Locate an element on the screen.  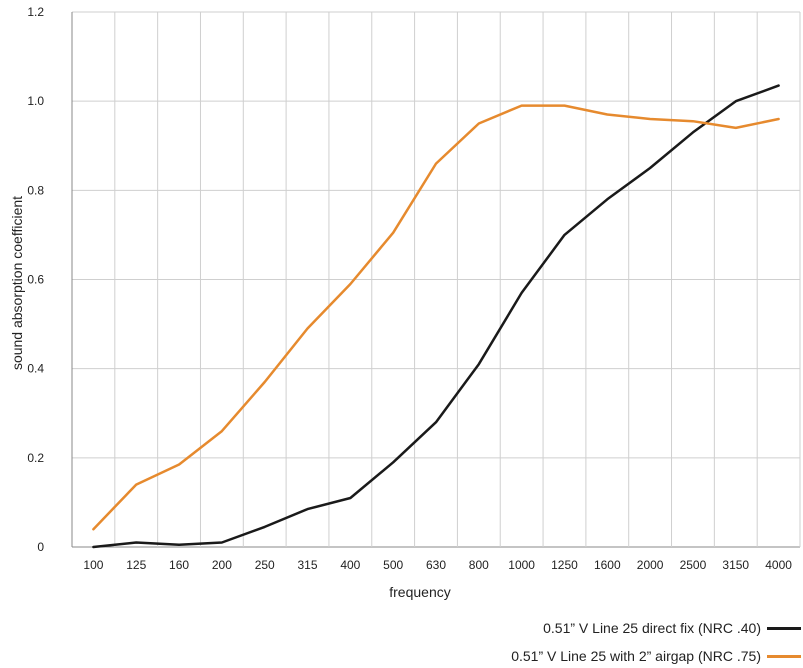
x-tick-label: 160 is located at coordinates (179, 565).